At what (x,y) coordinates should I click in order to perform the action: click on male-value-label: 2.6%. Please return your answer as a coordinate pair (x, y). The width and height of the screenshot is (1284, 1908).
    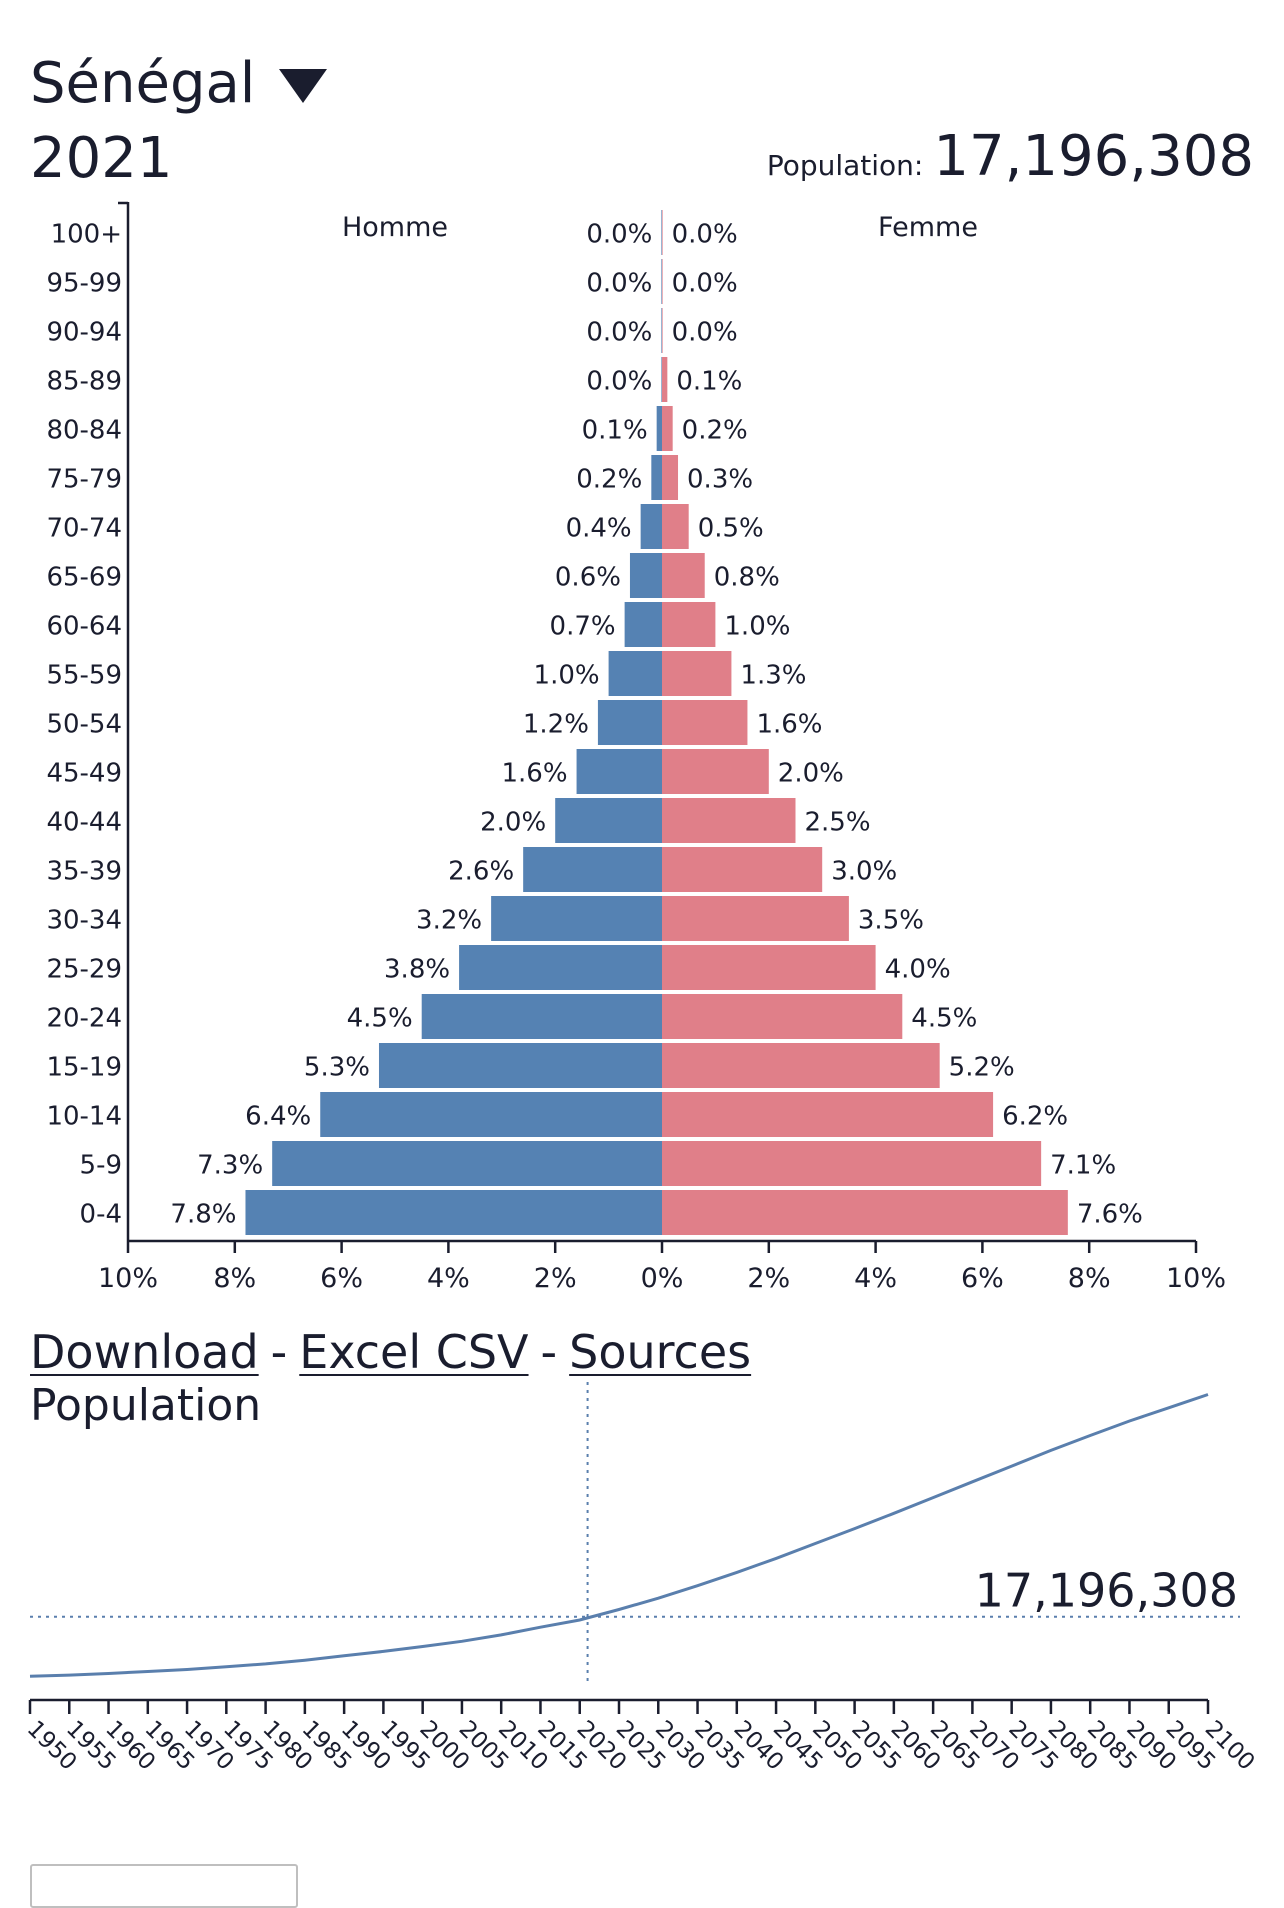
    Looking at the image, I should click on (481, 872).